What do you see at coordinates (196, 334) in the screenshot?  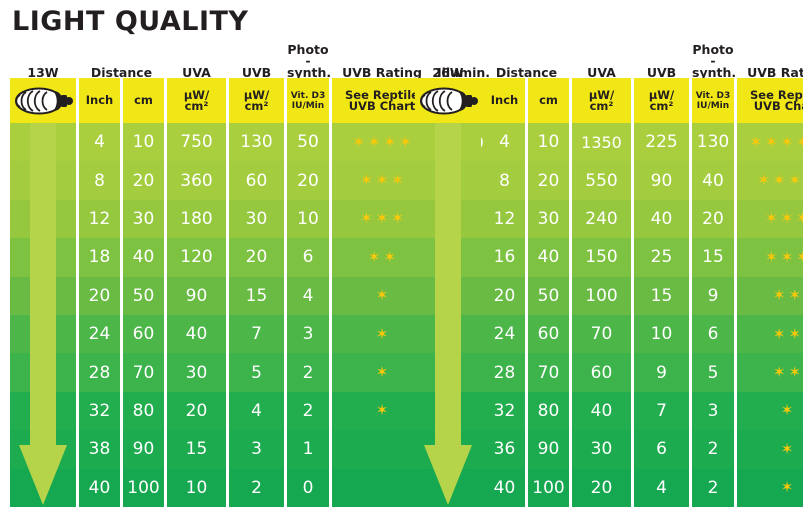 I see `table-cell-uva: 40` at bounding box center [196, 334].